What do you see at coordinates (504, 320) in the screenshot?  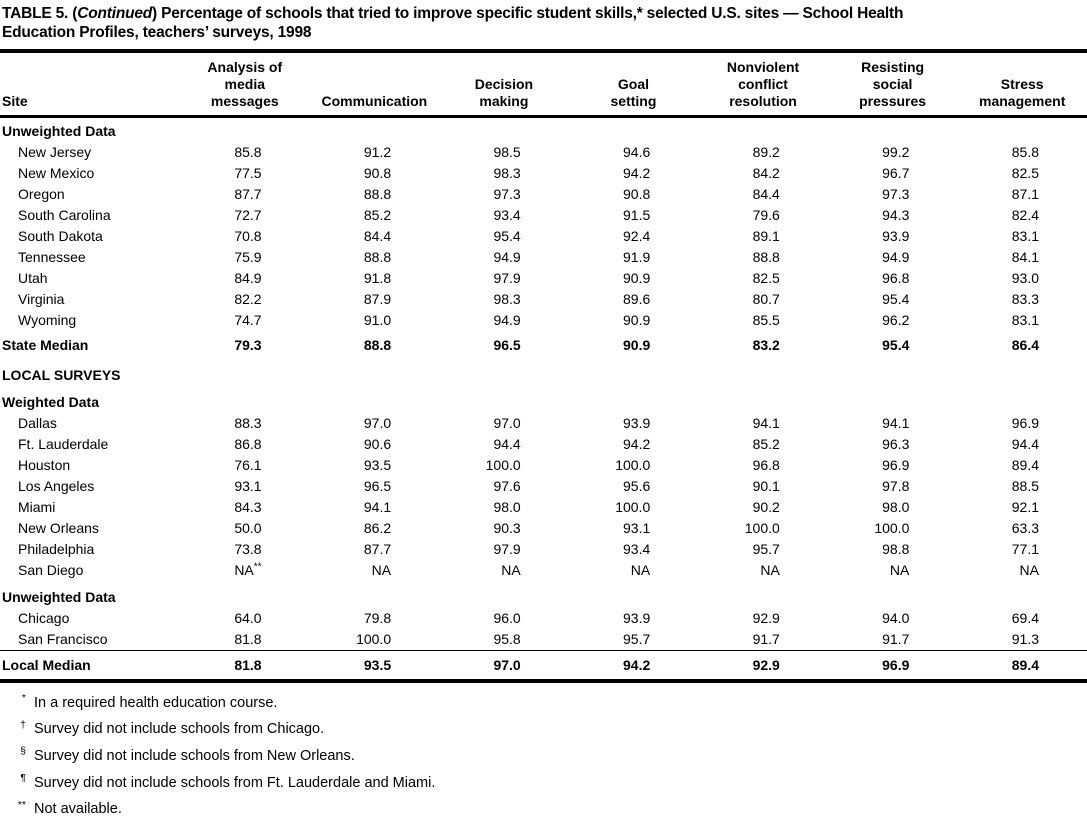 I see `value-cell: 94.9` at bounding box center [504, 320].